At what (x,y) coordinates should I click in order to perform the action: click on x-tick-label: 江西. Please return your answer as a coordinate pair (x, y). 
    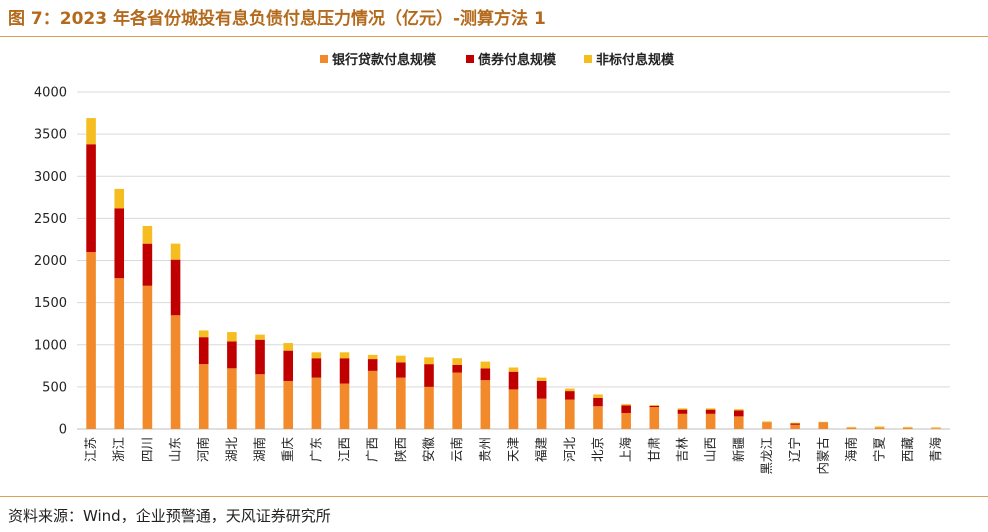
    Looking at the image, I should click on (344, 449).